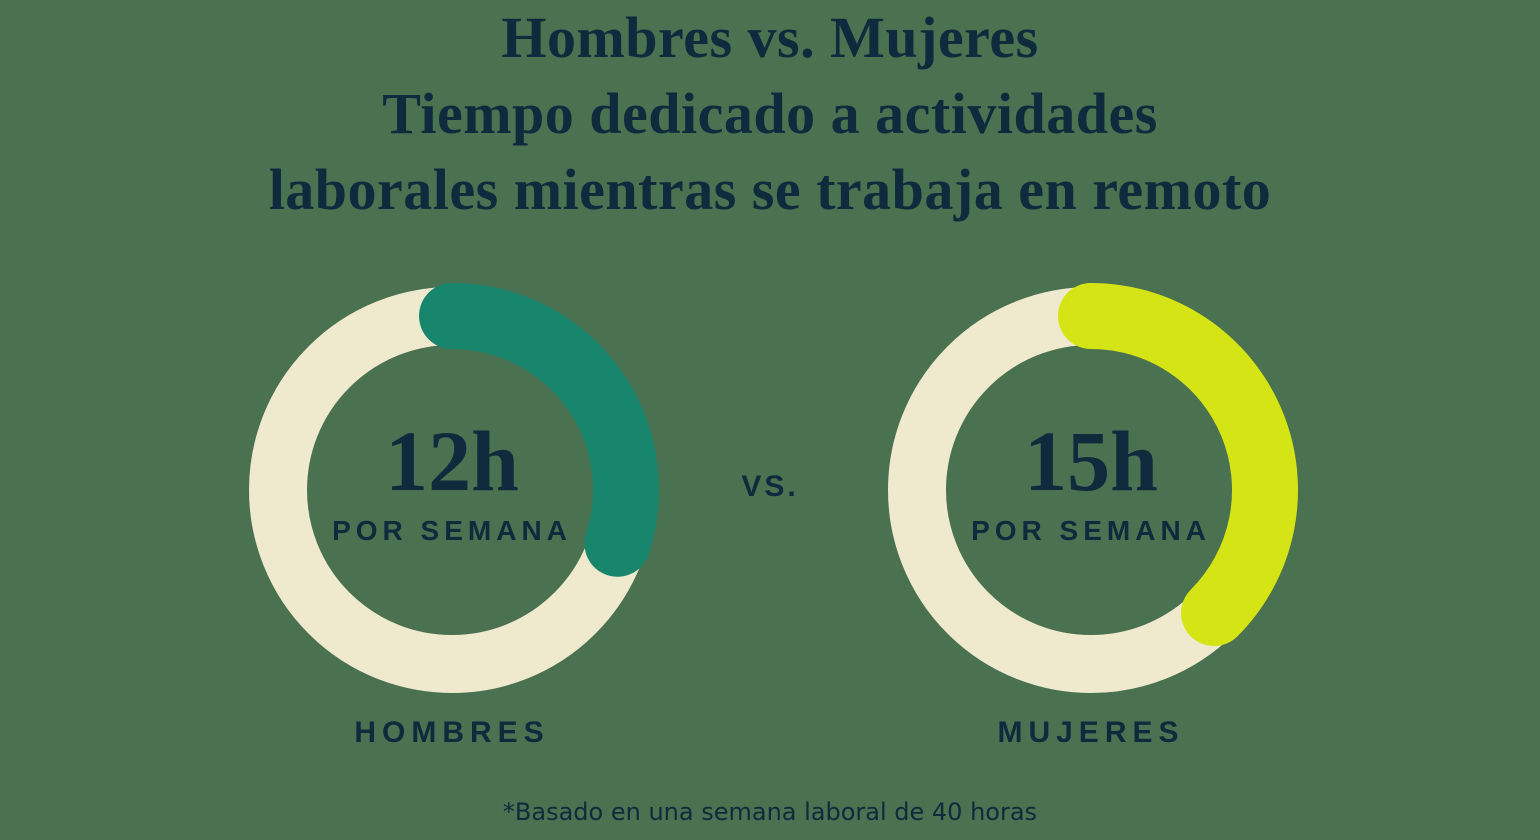 The image size is (1540, 840). I want to click on donut-svg-mujeres, so click(1093, 488).